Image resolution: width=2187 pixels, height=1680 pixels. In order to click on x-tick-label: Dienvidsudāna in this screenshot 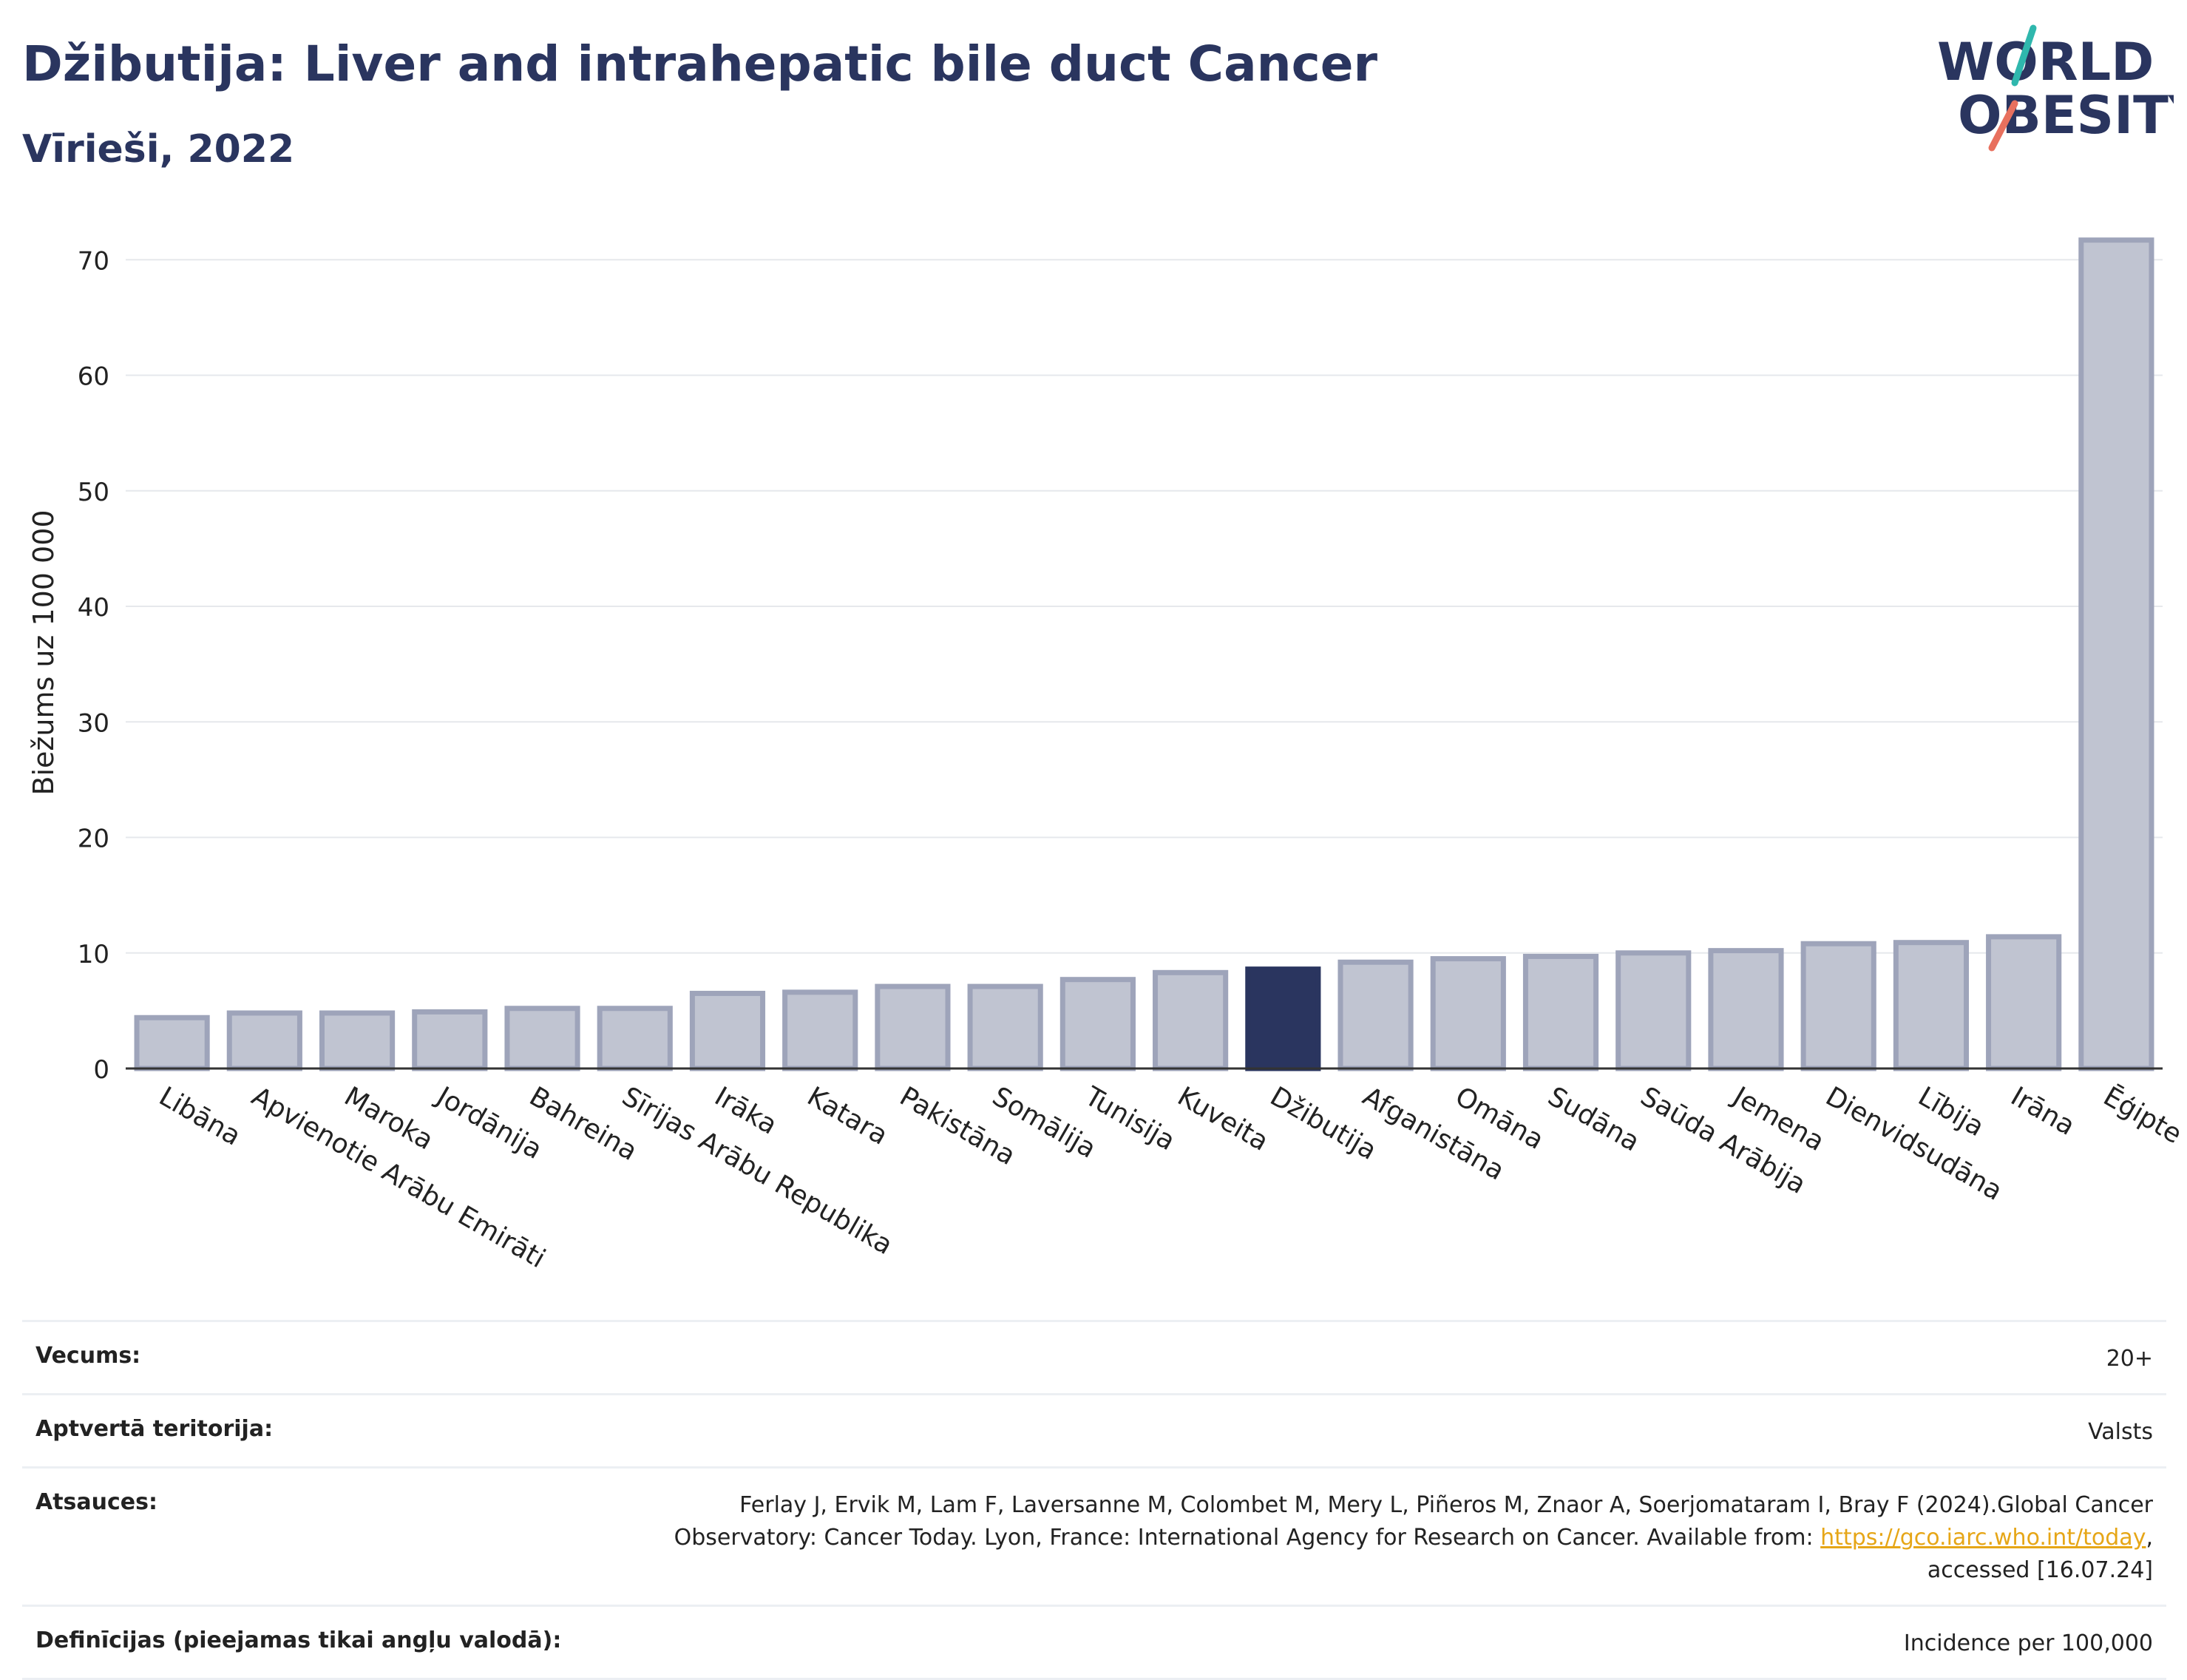, I will do `click(1913, 1144)`.